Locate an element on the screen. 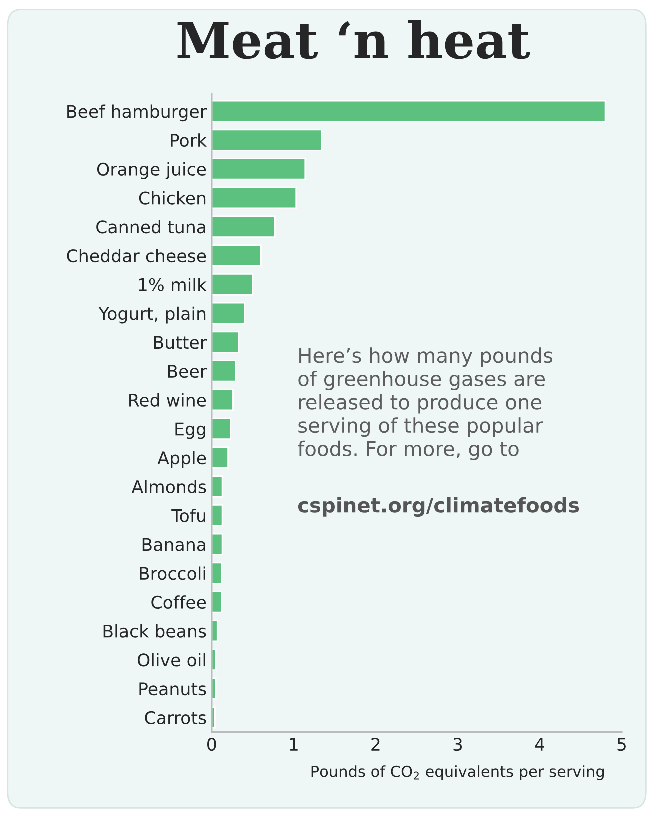  y-tick-label: Canned tuna is located at coordinates (151, 227).